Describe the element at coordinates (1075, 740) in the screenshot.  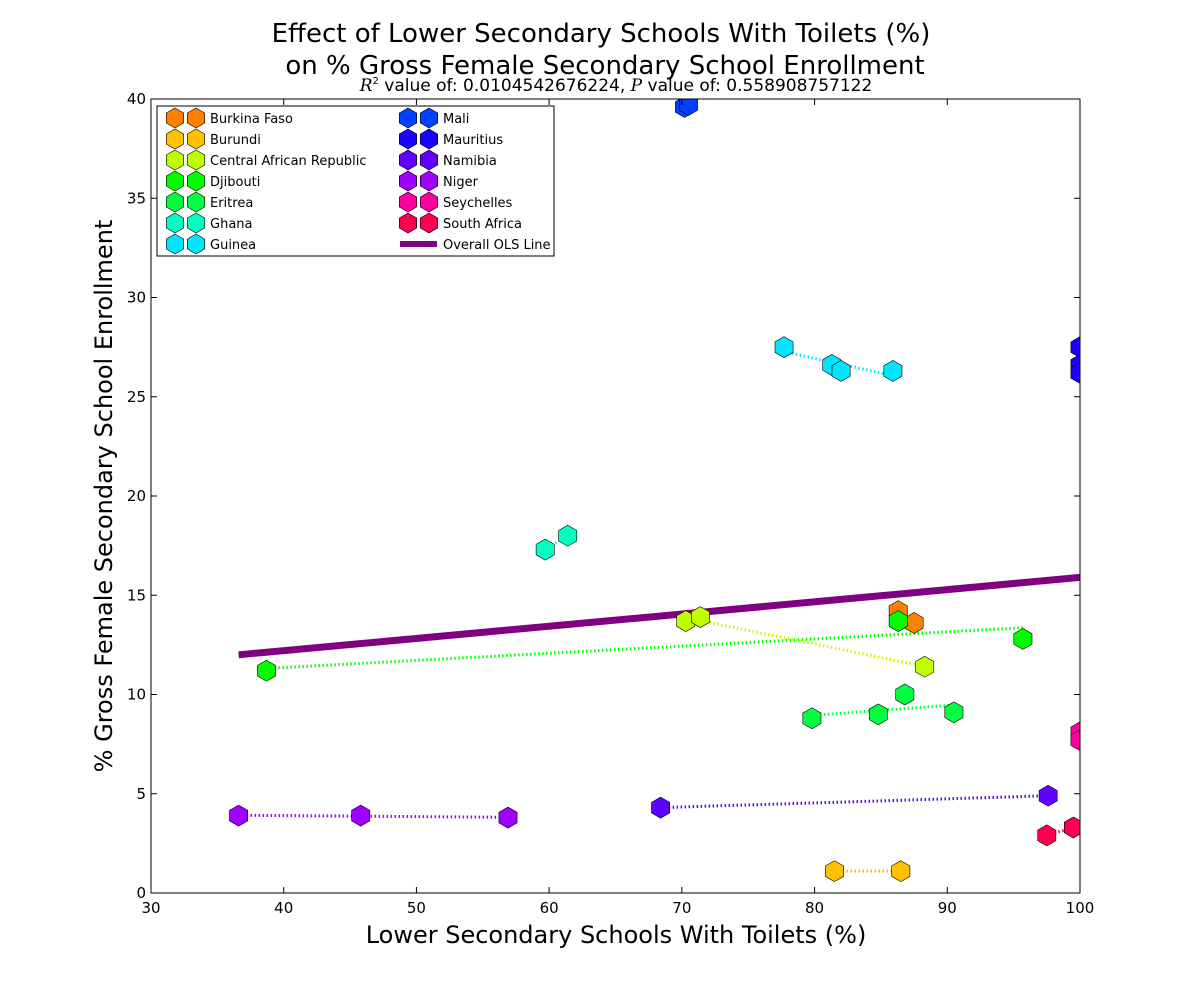
I see `data-point-seychelles` at that location.